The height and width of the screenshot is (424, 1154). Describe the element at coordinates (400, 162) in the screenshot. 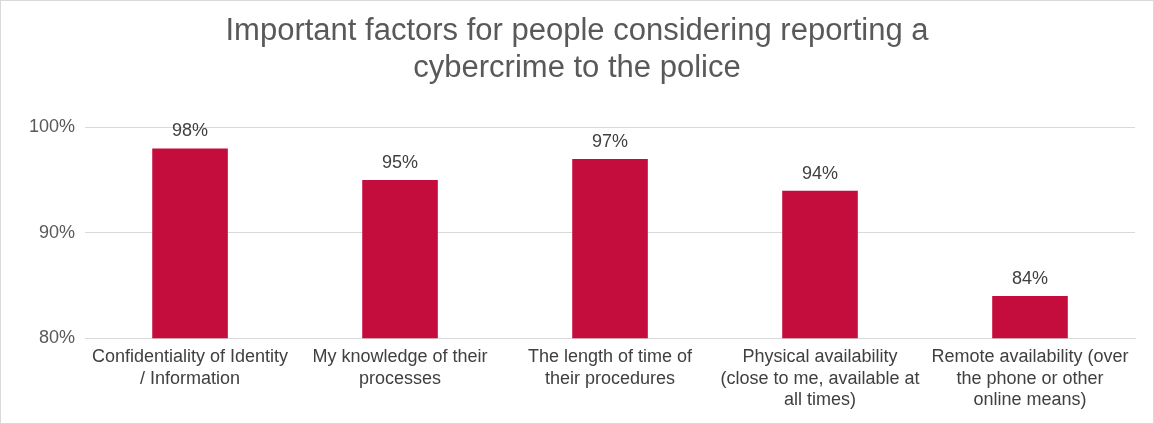

I see `data-label: 95%` at that location.